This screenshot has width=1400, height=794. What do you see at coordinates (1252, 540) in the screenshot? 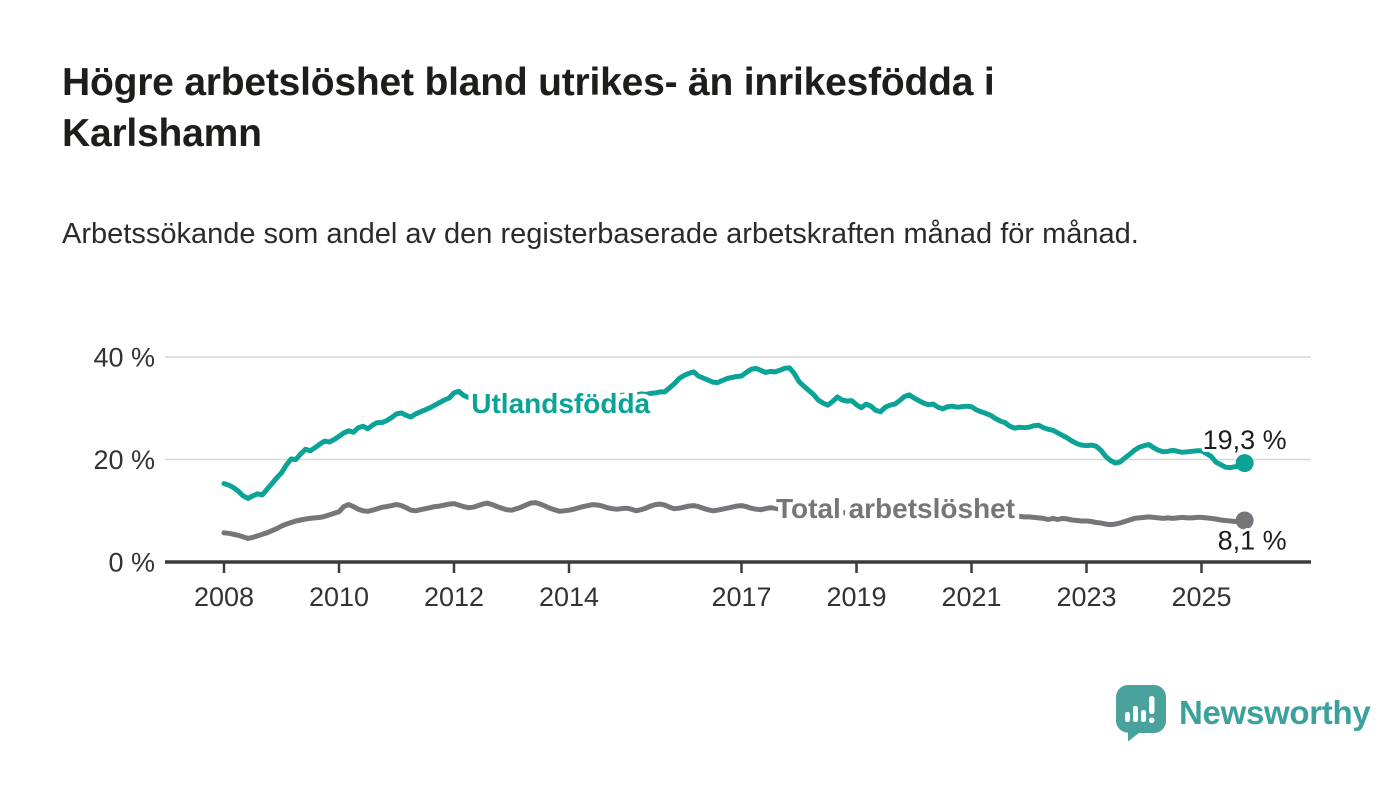
I see `end-value-label-total: 8,1 %` at bounding box center [1252, 540].